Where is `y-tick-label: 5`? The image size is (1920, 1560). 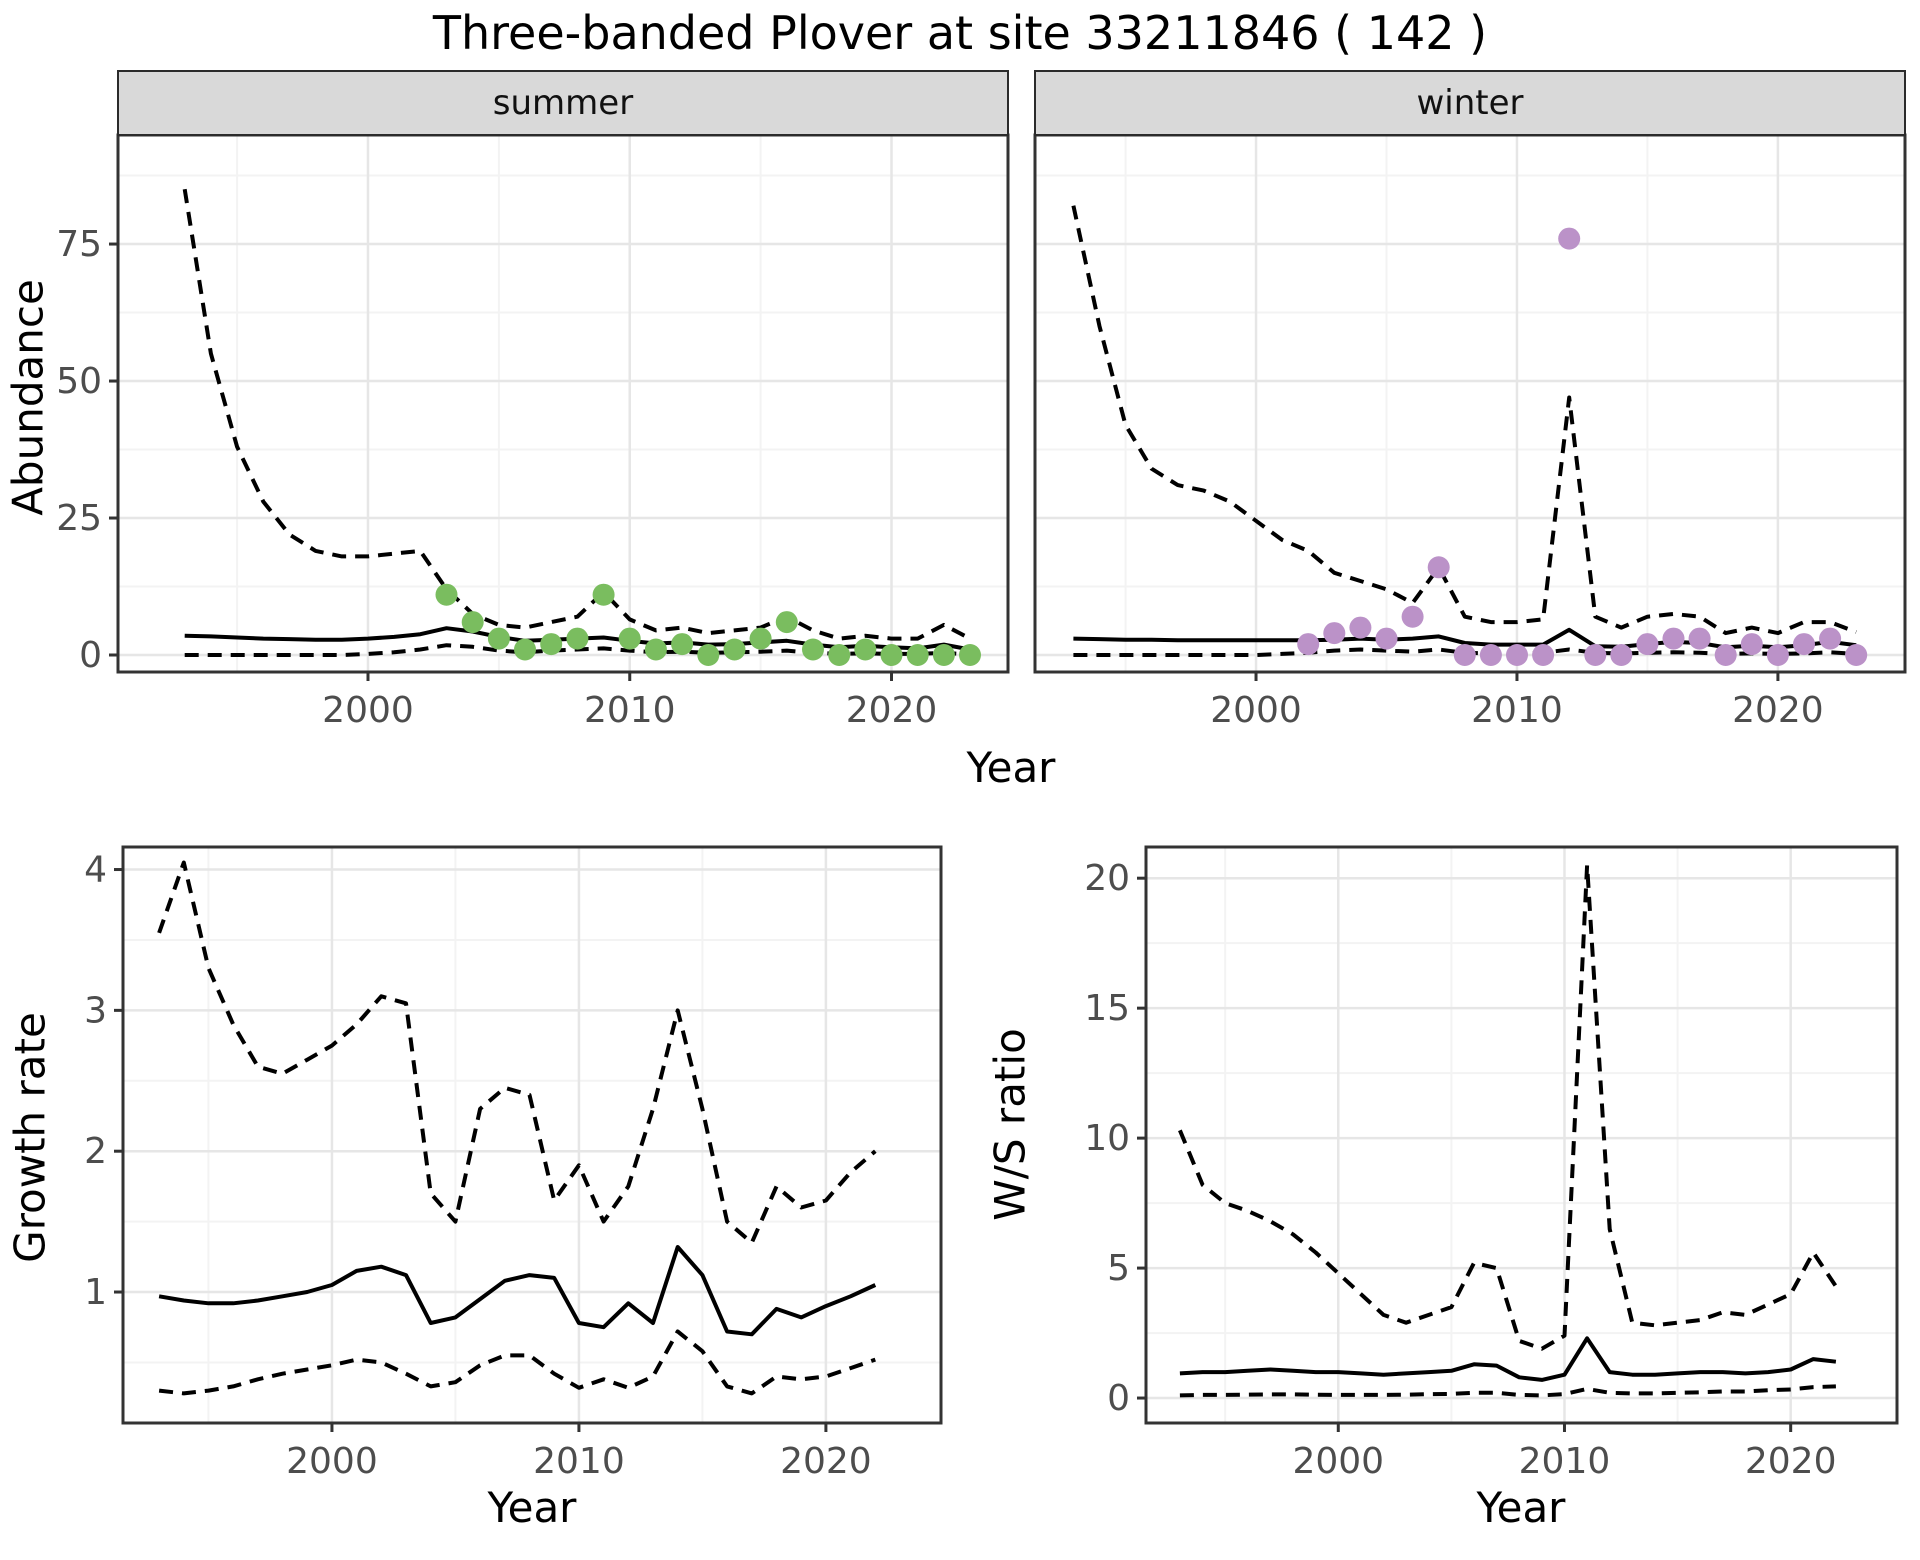
y-tick-label: 5 is located at coordinates (1118, 1268).